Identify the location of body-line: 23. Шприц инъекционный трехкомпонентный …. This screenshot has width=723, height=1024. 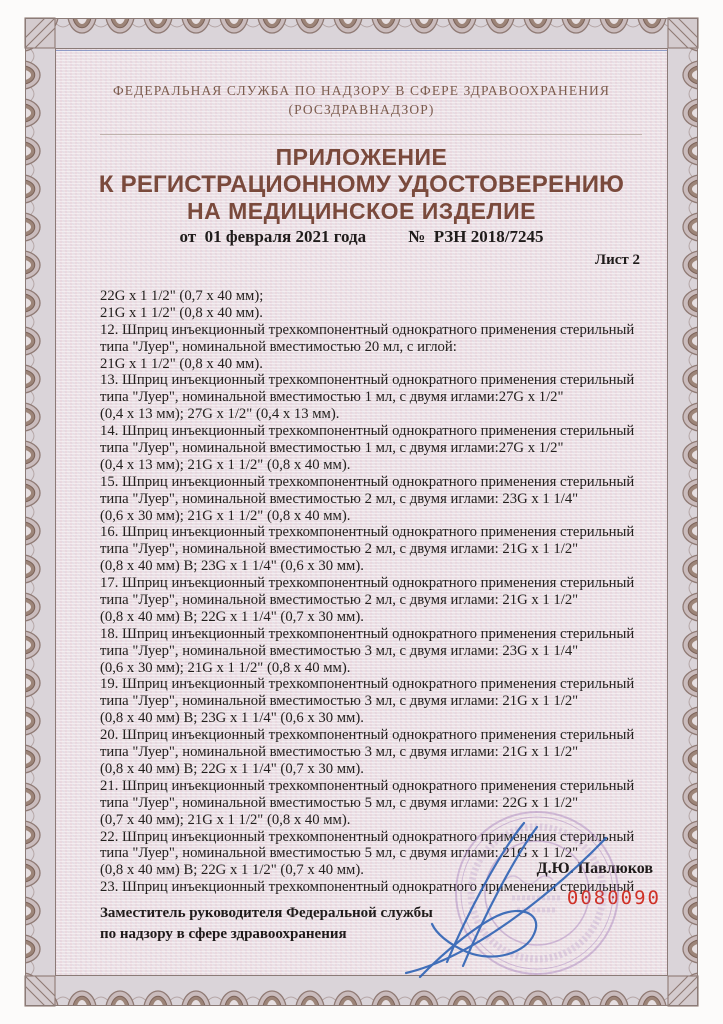
(367, 887).